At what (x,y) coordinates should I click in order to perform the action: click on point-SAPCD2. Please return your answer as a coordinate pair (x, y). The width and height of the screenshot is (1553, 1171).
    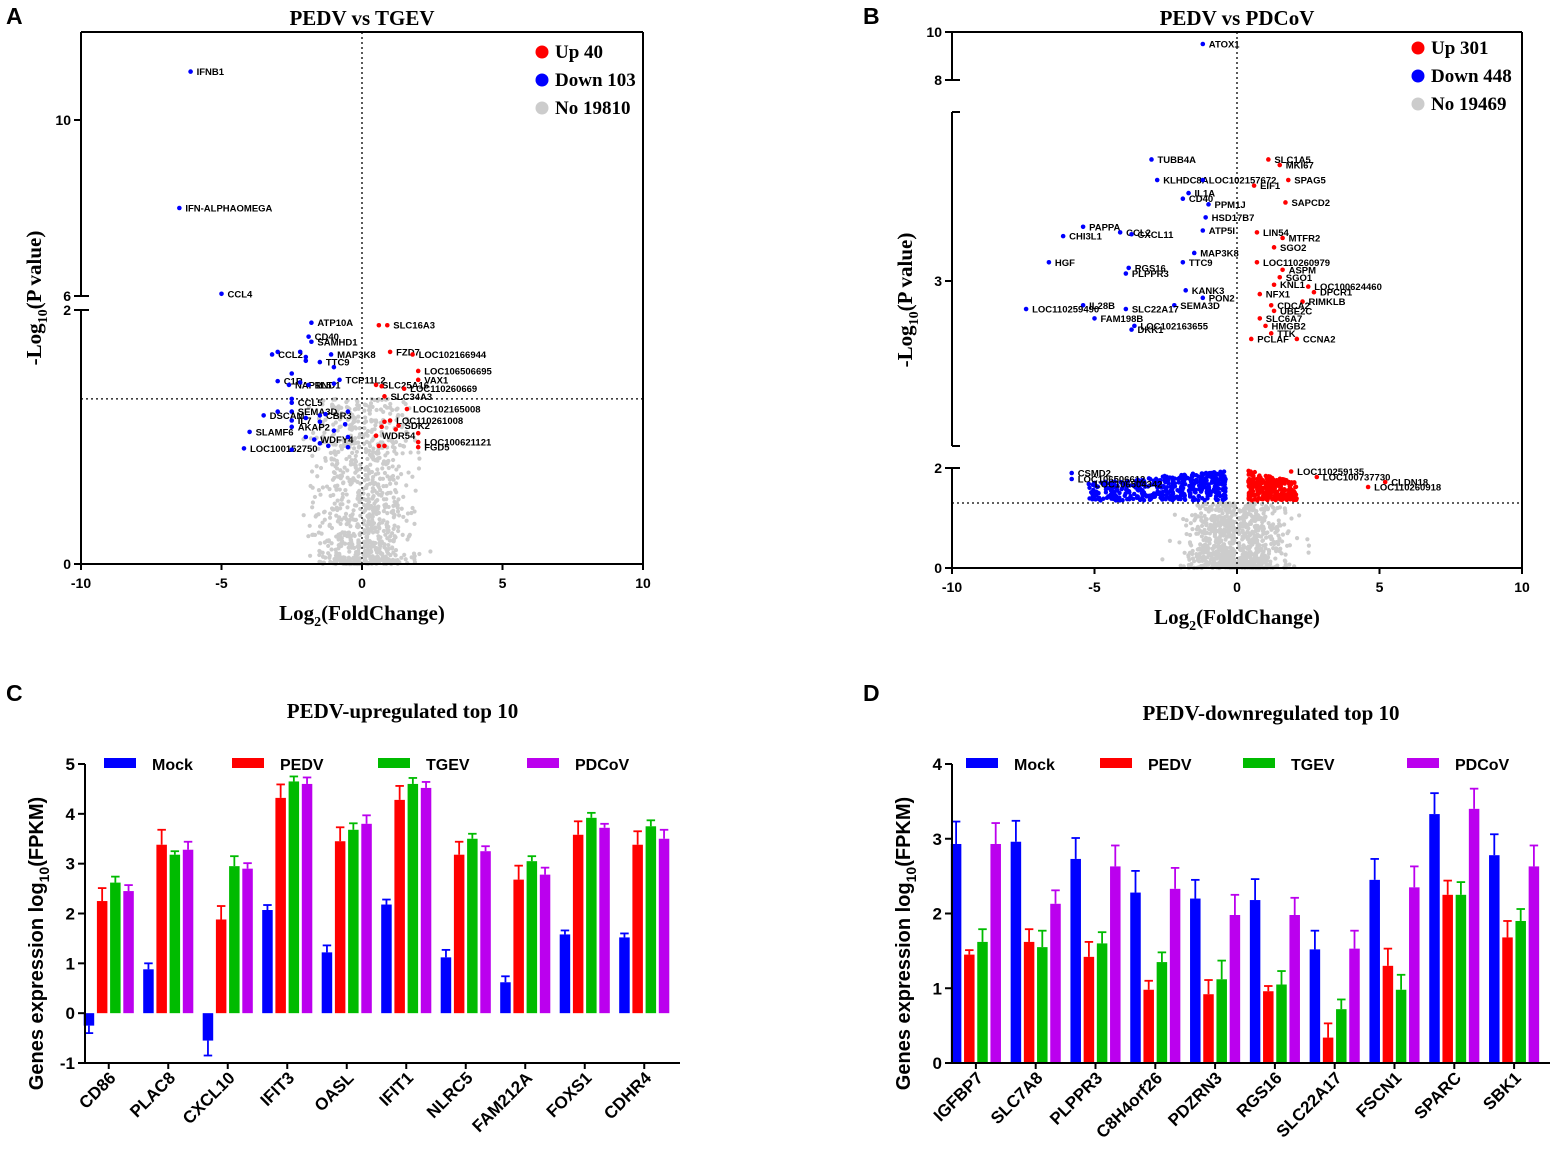
    Looking at the image, I should click on (1285, 202).